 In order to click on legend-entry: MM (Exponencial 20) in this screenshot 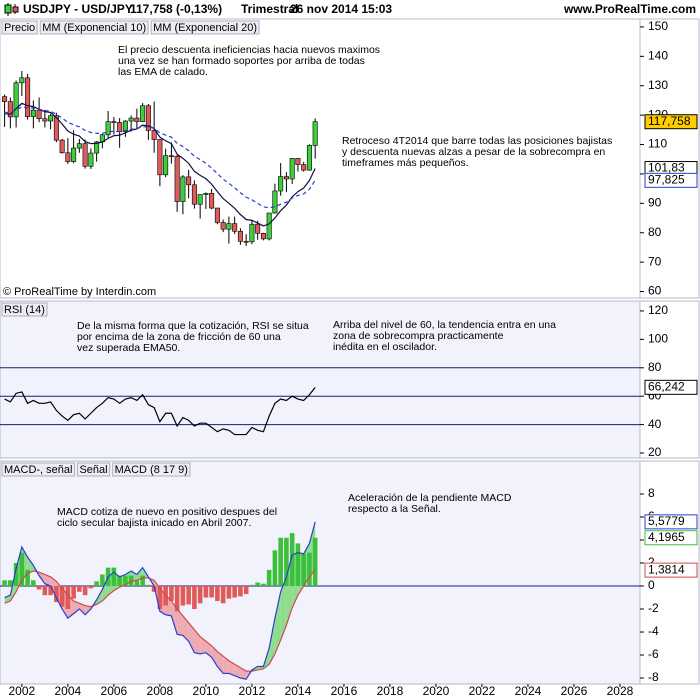, I will do `click(205, 28)`.